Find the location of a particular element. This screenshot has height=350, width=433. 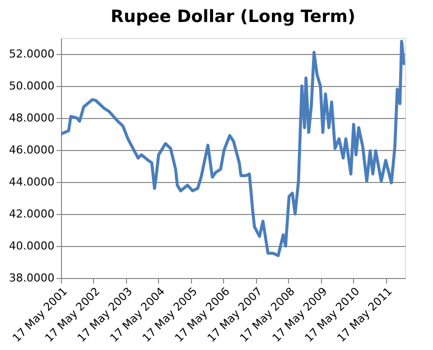

y-tick-label: 40.0000 is located at coordinates (31, 246).